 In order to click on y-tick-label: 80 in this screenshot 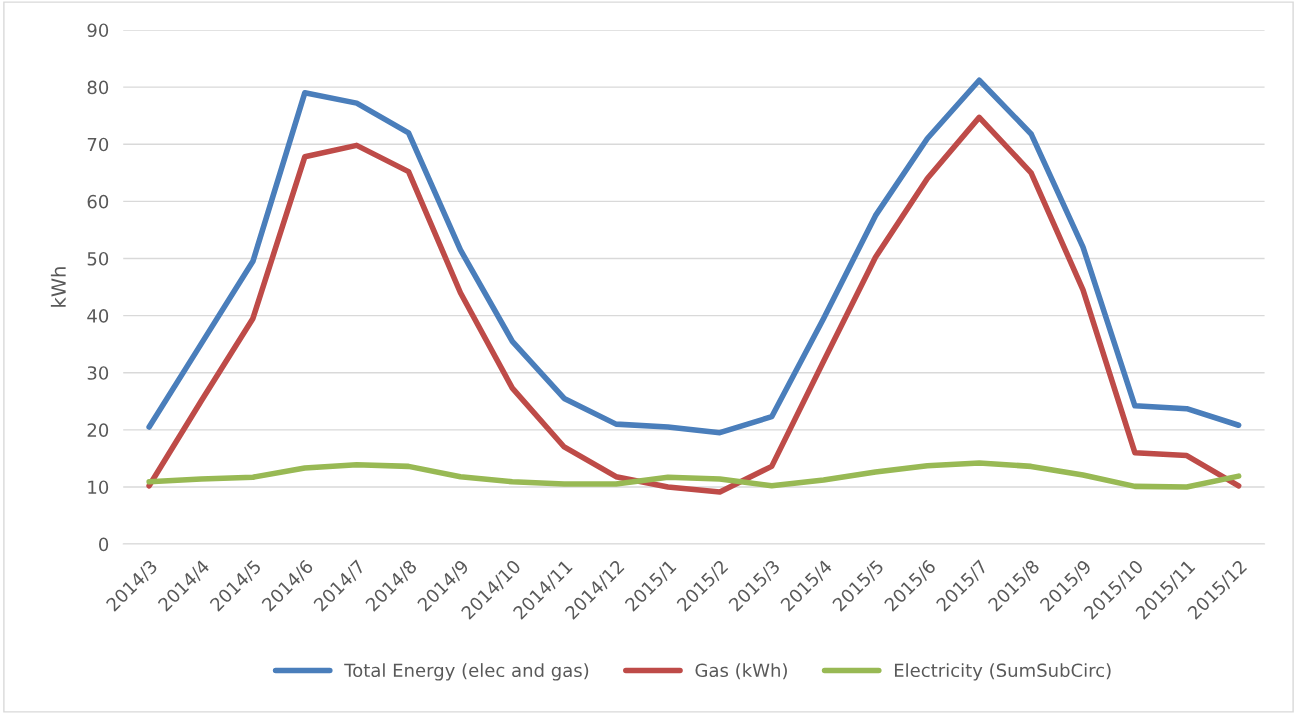, I will do `click(98, 87)`.